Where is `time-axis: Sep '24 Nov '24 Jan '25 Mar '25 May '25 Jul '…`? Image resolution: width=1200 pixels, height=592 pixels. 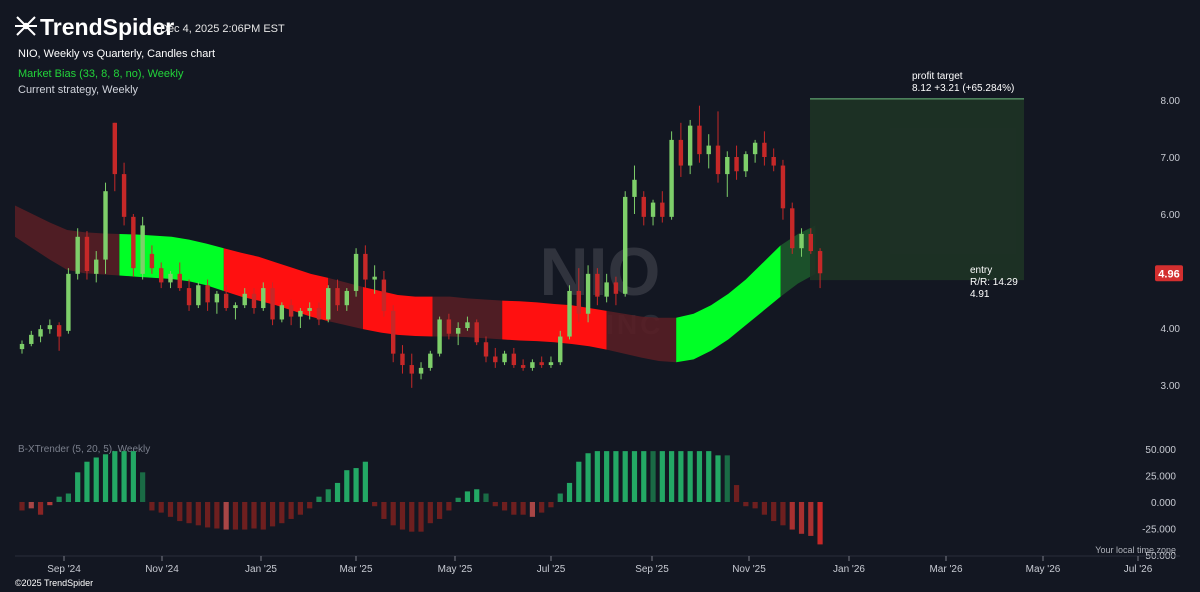 time-axis: Sep '24 Nov '24 Jan '25 Mar '25 May '25 Jul '… is located at coordinates (600, 565).